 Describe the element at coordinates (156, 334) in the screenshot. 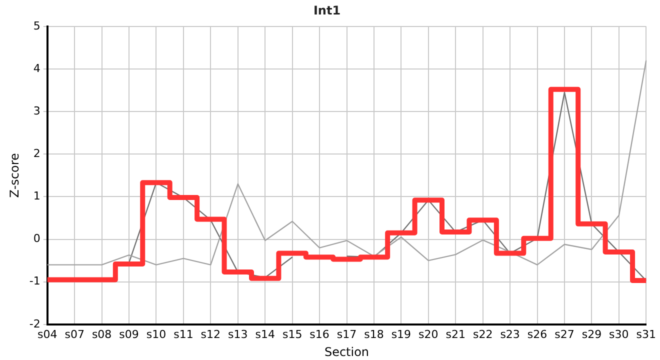

I see `x-tick-label: s10` at that location.